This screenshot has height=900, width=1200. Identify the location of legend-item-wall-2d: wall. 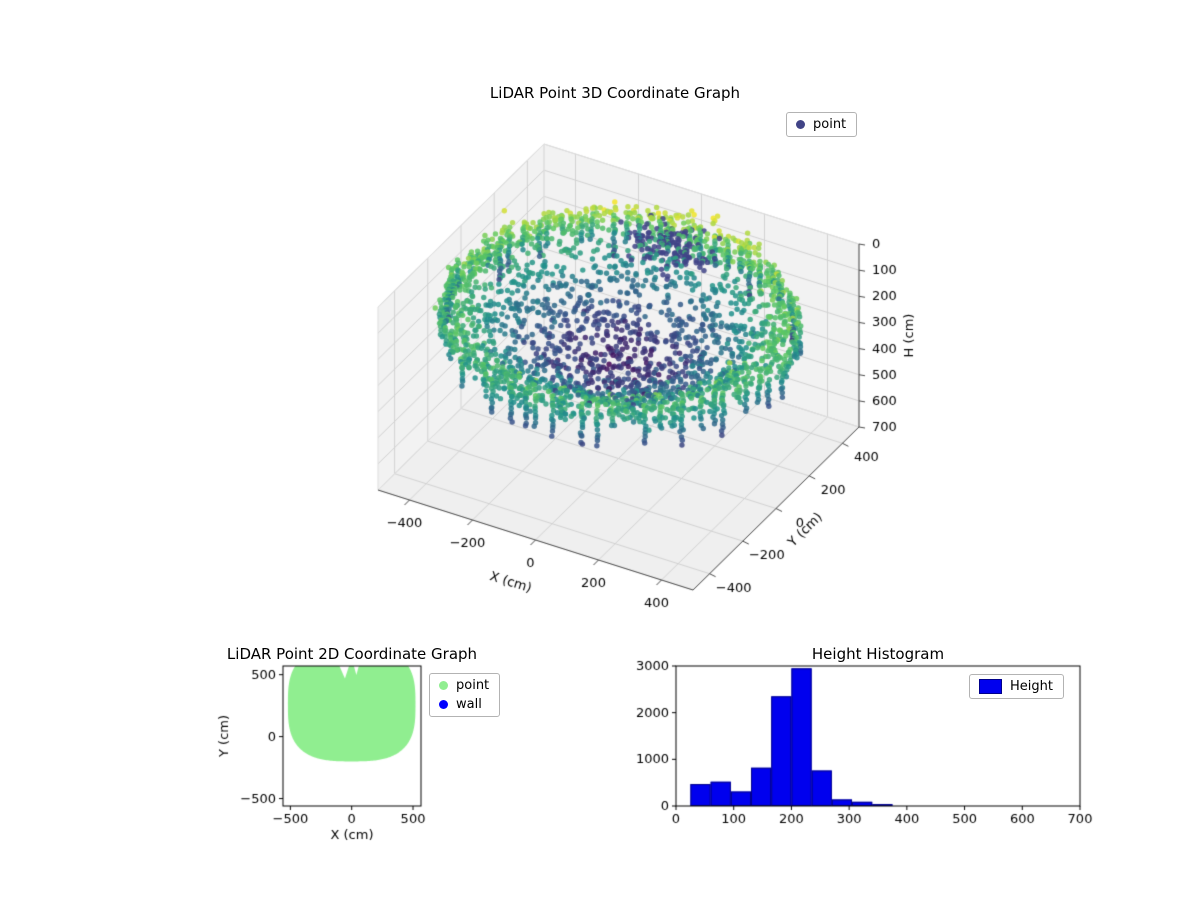
(464, 704).